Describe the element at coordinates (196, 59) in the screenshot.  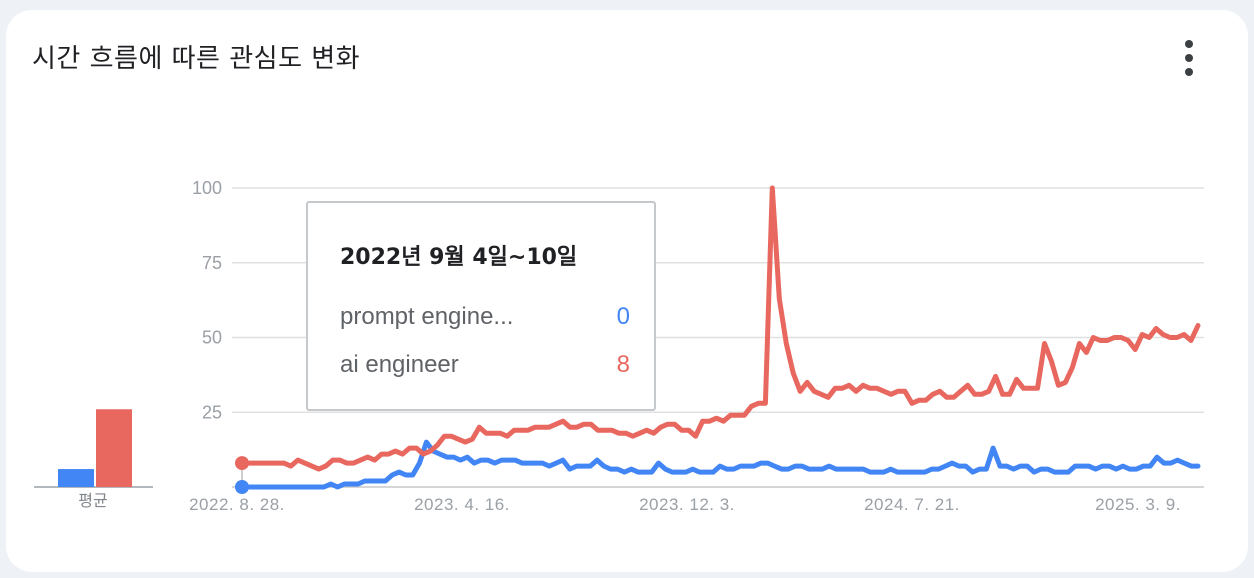
I see `chart-title: 시간 흐름에 따른 관심도 변화` at that location.